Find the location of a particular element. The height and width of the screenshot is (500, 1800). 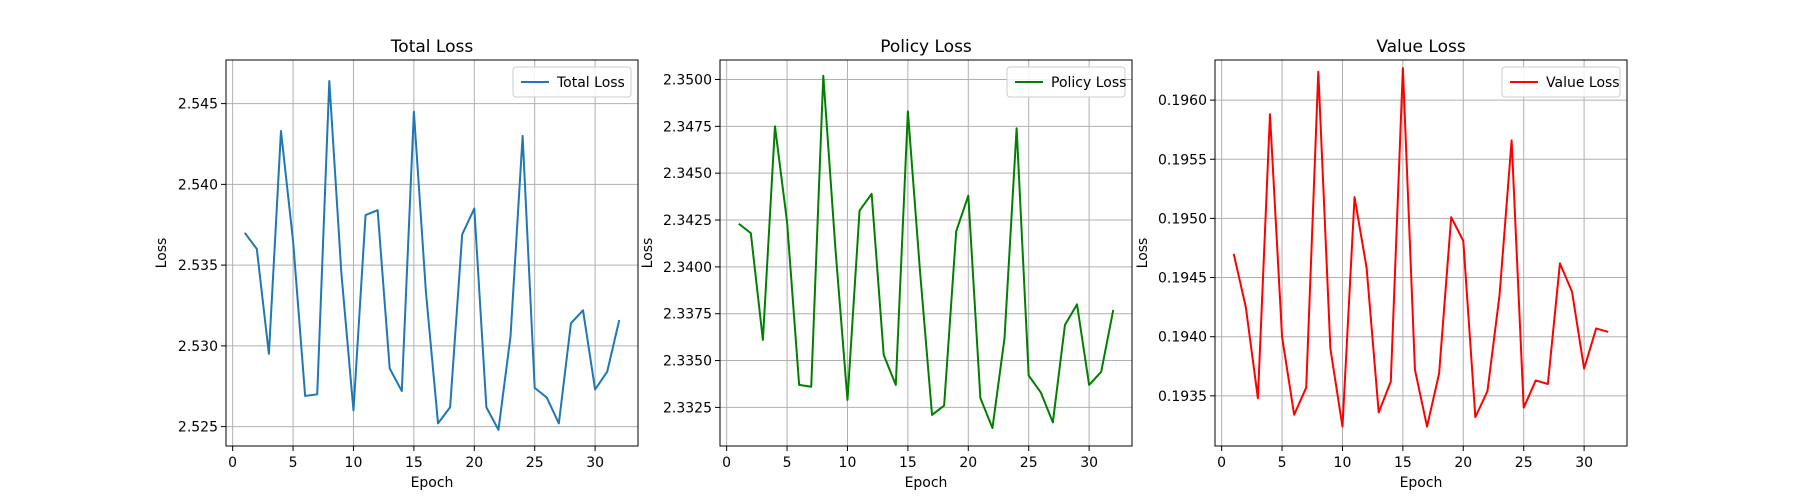

legend-label: Policy Loss is located at coordinates (1088, 83).